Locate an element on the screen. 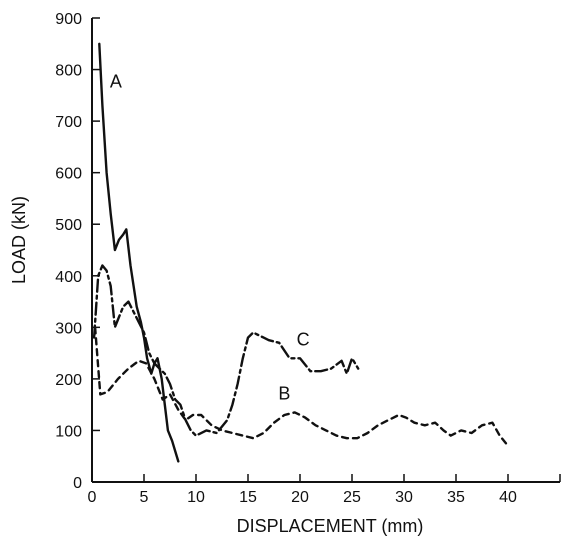 The image size is (569, 549). y-tick-label: 900 is located at coordinates (68, 19).